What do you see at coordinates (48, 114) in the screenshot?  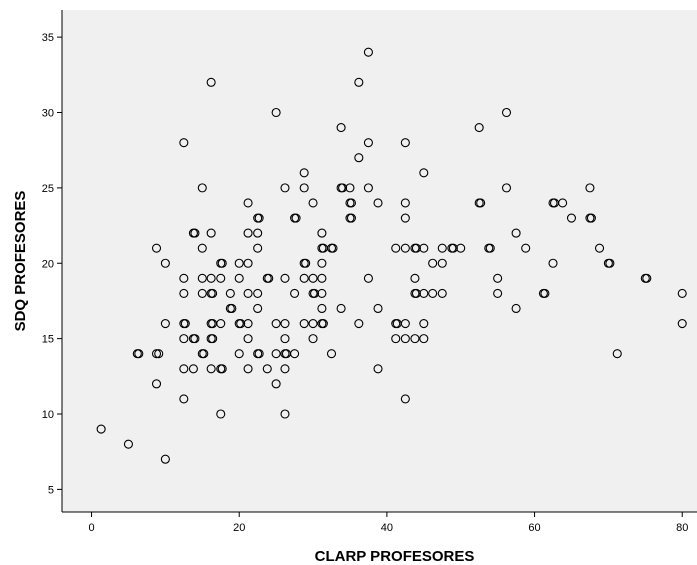 I see `y-tick-label: 30` at bounding box center [48, 114].